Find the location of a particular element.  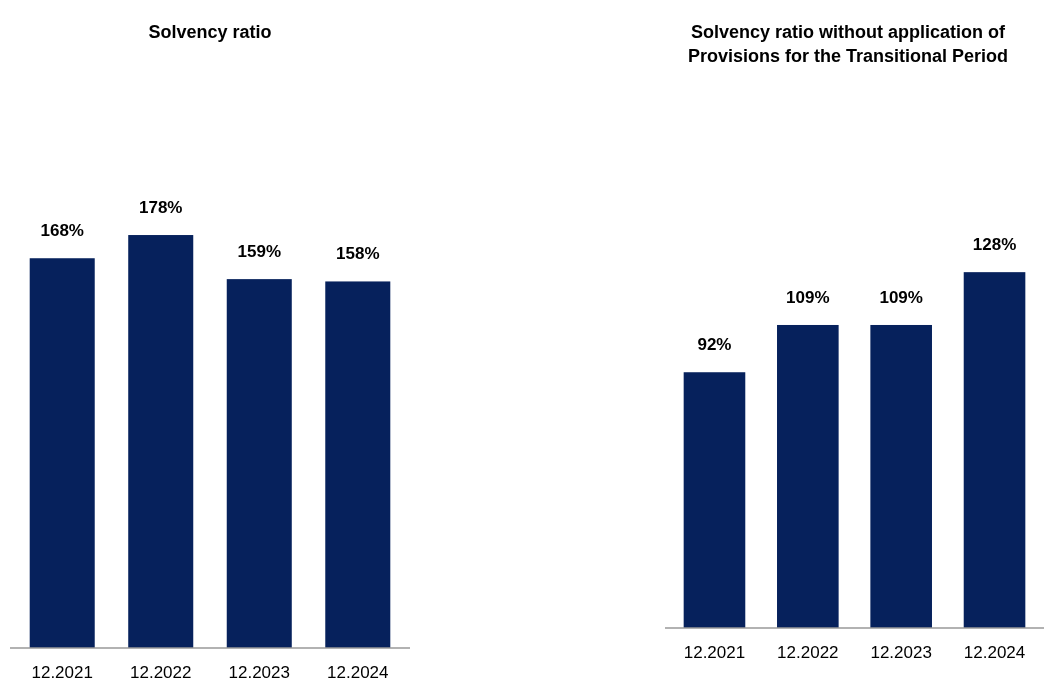

data-label: 159% is located at coordinates (259, 252).